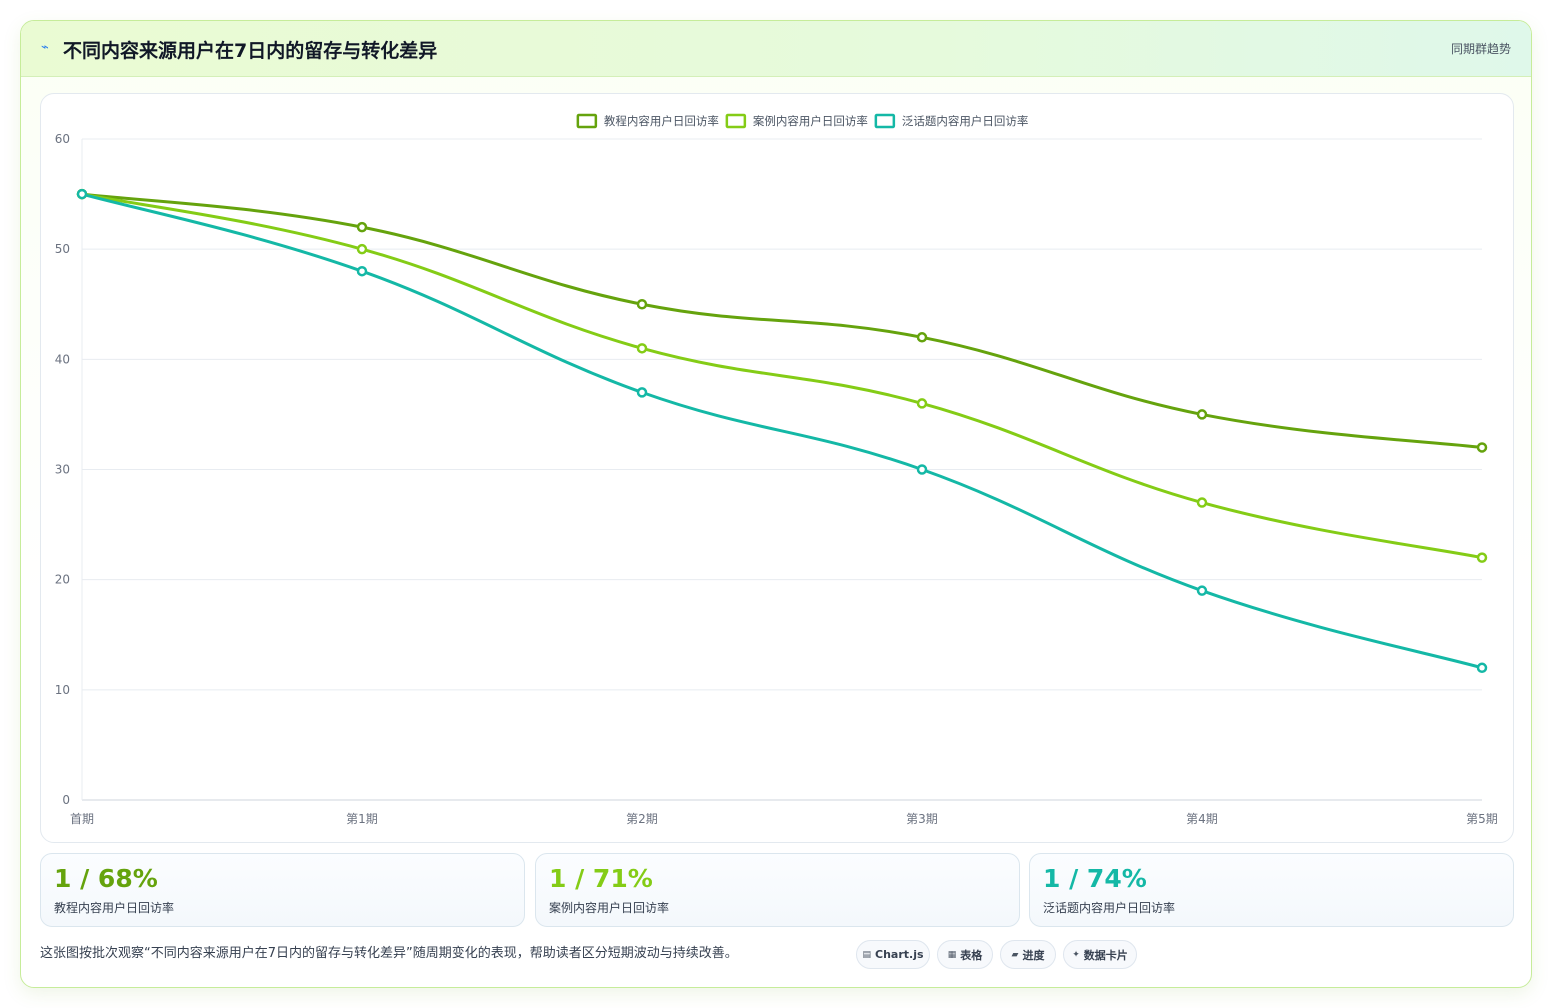  Describe the element at coordinates (866, 954) in the screenshot. I see `chart-icon: ▤` at that location.